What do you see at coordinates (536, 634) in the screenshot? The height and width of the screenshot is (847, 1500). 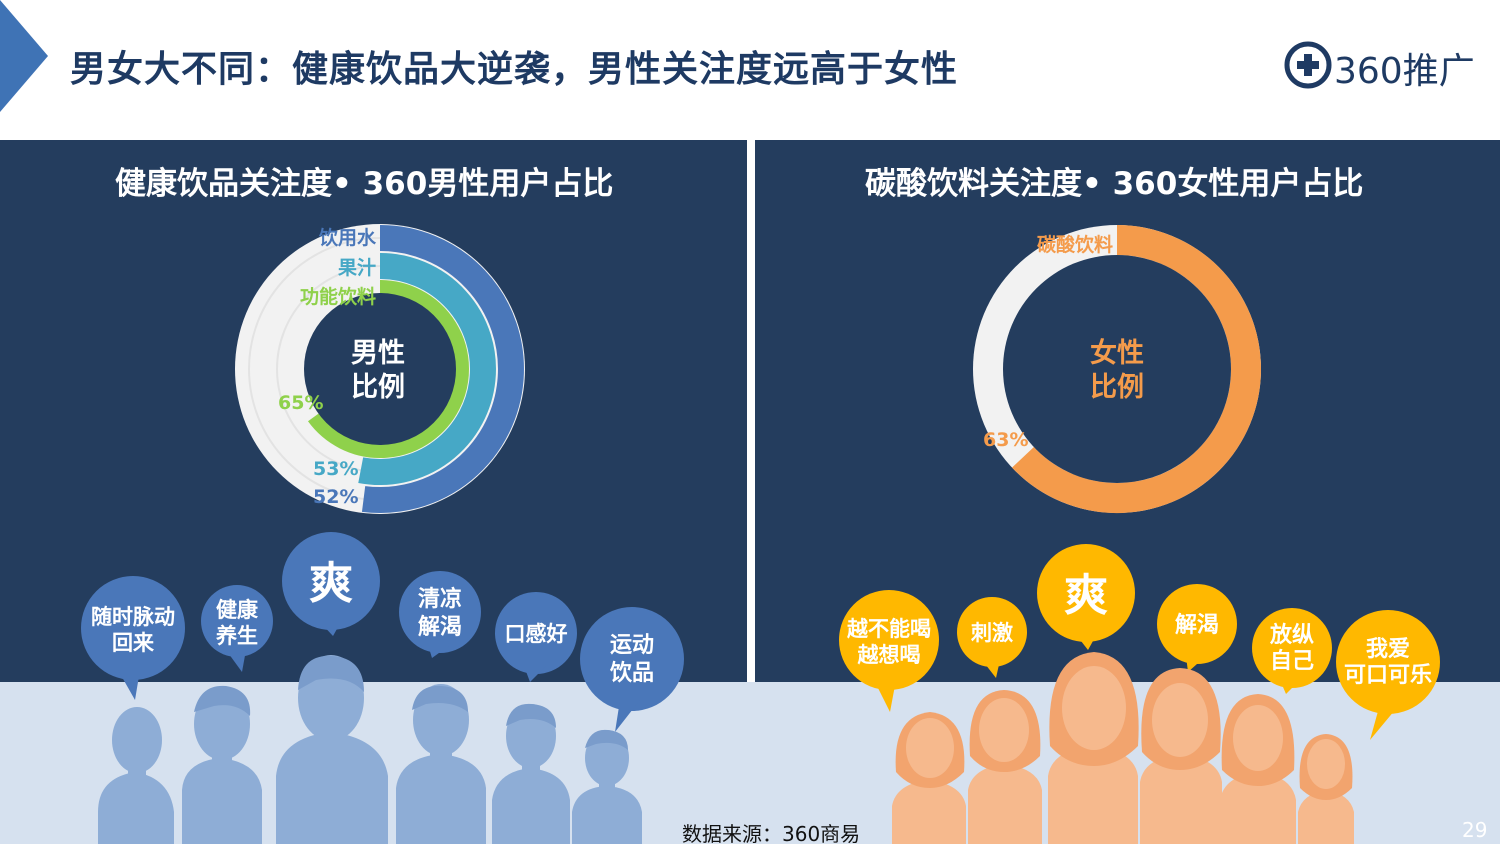 I see `bubble-5-text: 口感好` at bounding box center [536, 634].